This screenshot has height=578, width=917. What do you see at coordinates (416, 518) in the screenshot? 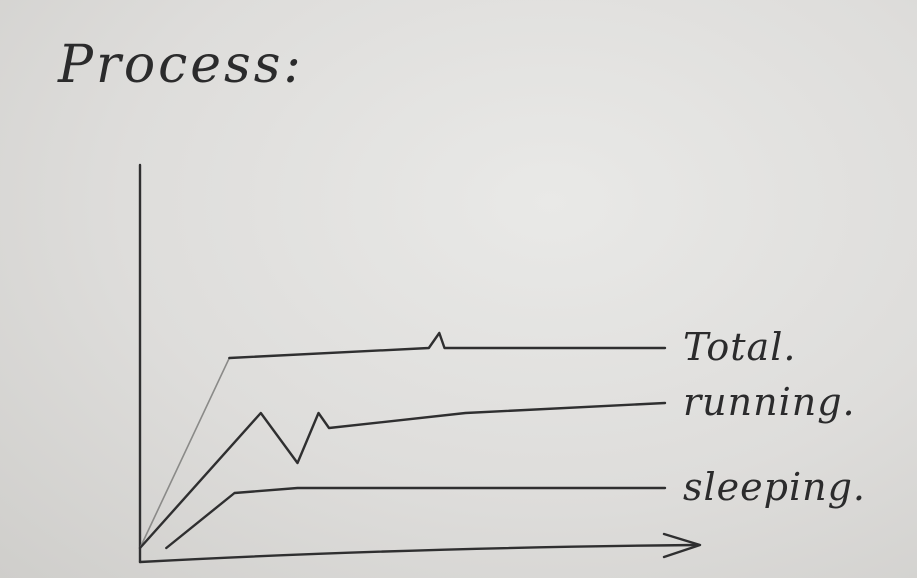
I see `series-line-sleeping` at bounding box center [416, 518].